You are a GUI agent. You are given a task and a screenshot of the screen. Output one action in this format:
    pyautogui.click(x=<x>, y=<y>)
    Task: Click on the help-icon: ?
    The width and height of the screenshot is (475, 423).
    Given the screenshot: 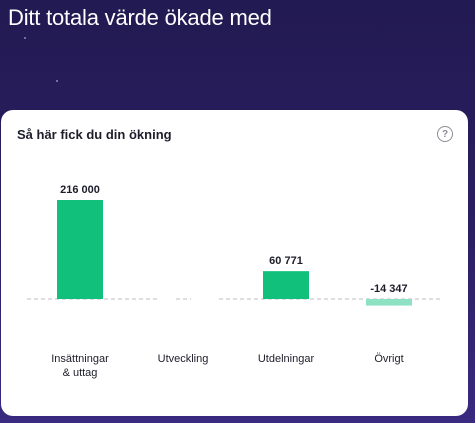 What is the action you would take?
    pyautogui.click(x=445, y=134)
    